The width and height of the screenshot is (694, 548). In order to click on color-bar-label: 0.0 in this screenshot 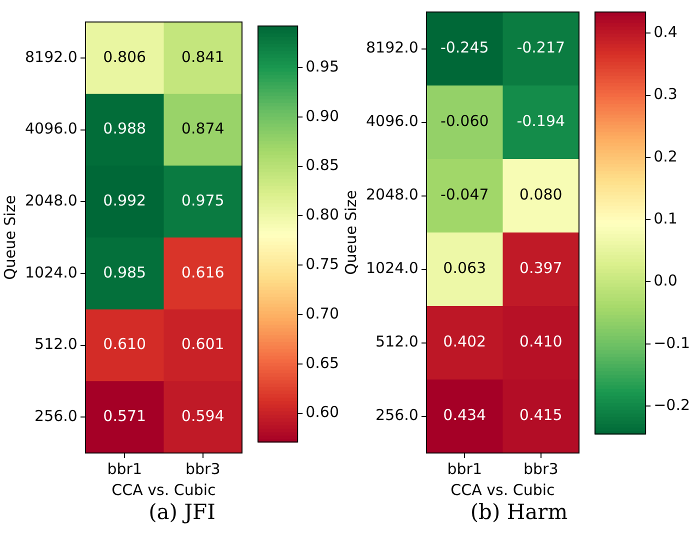, I will do `click(666, 281)`.